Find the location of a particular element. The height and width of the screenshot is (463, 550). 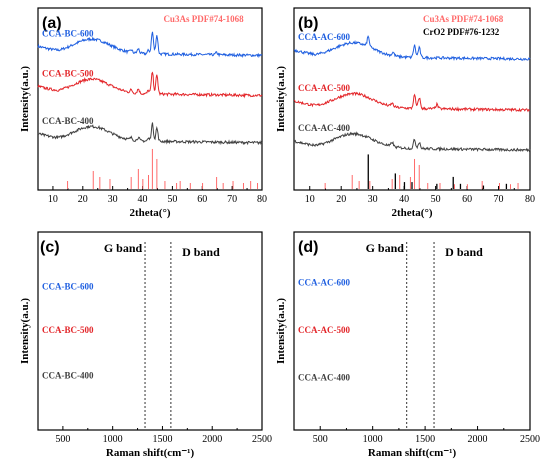

panel-label: (c) is located at coordinates (50, 247).